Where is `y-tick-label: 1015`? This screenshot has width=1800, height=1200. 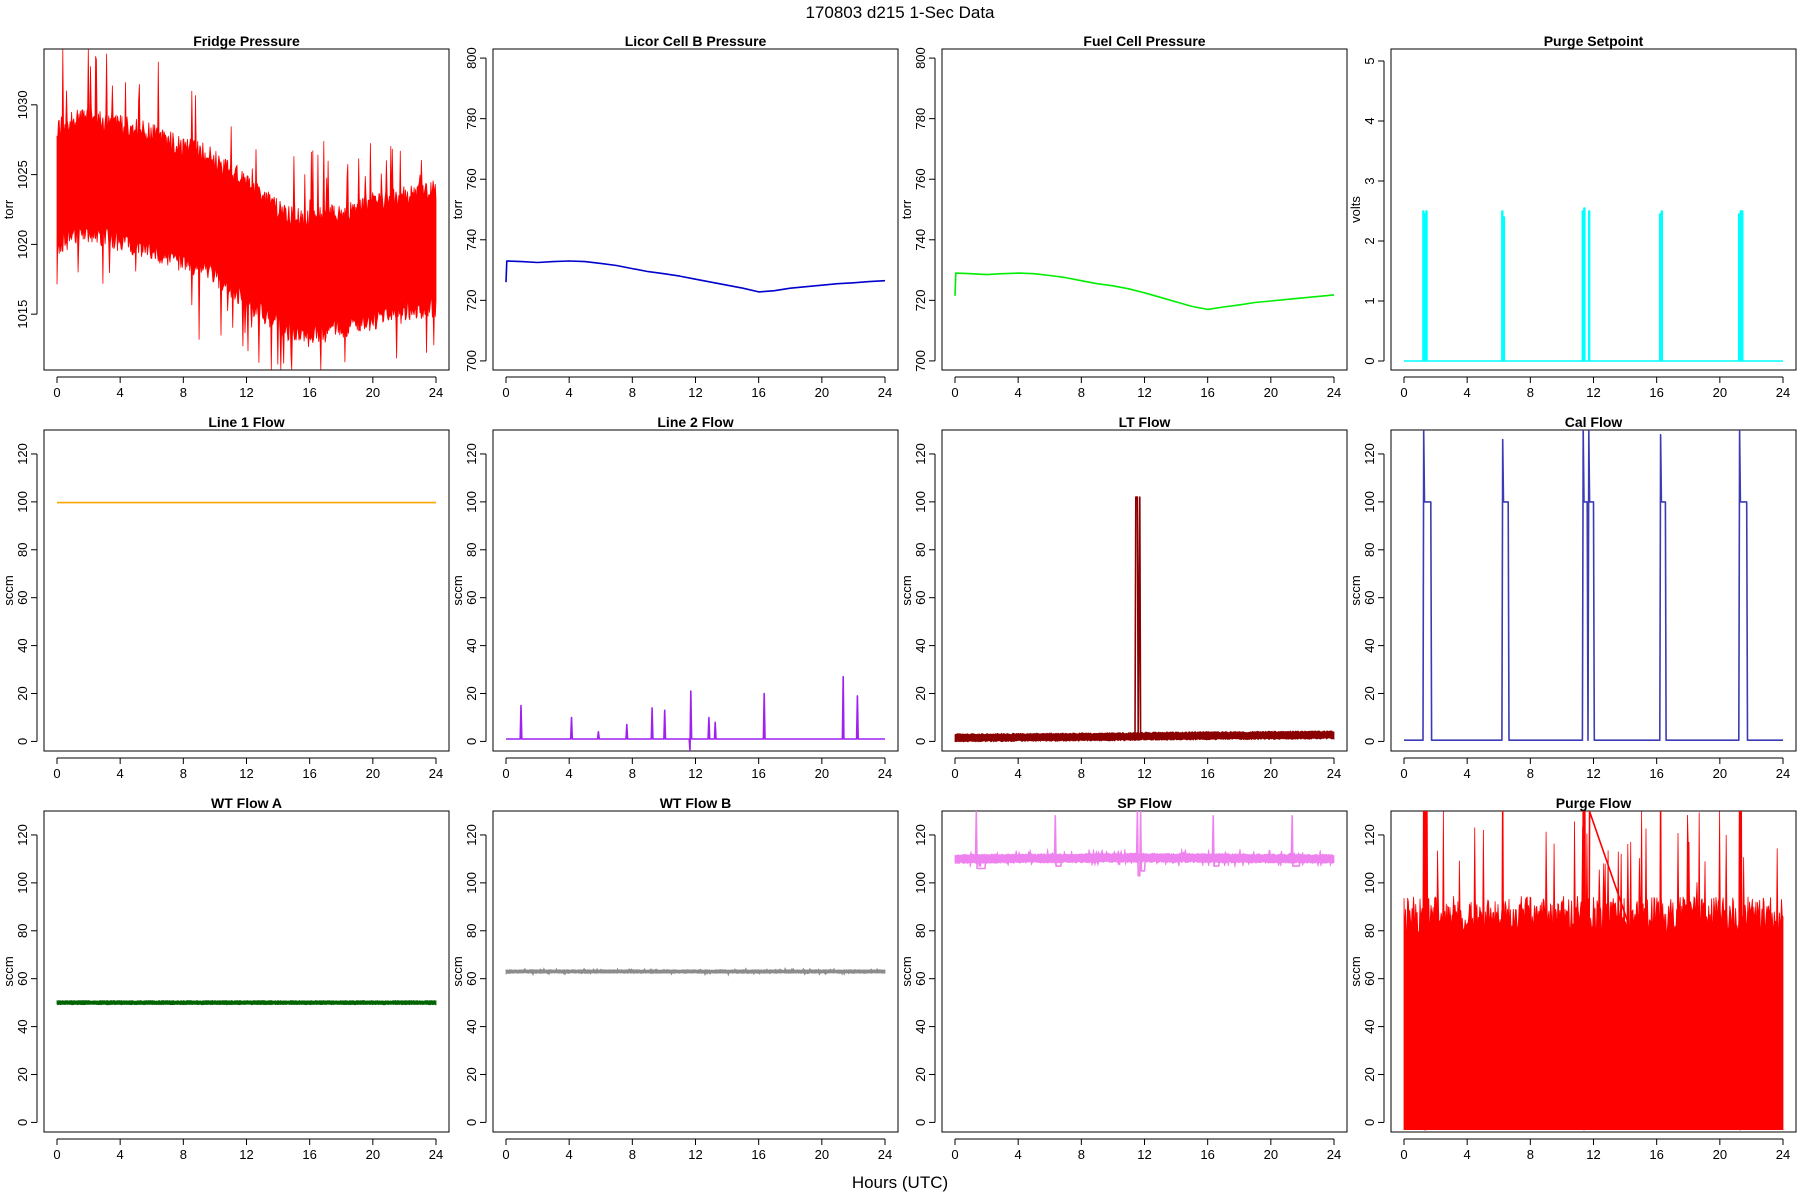 y-tick-label: 1015 is located at coordinates (22, 314).